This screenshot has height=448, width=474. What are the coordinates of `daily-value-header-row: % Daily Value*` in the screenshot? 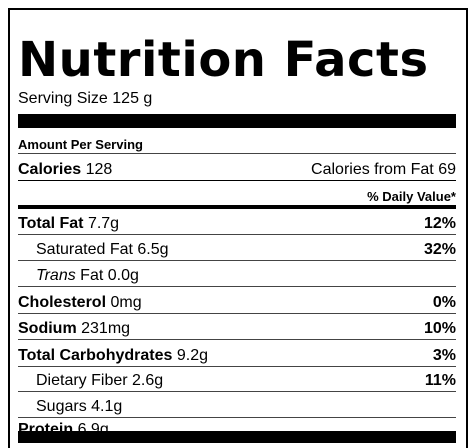 It's located at (237, 193).